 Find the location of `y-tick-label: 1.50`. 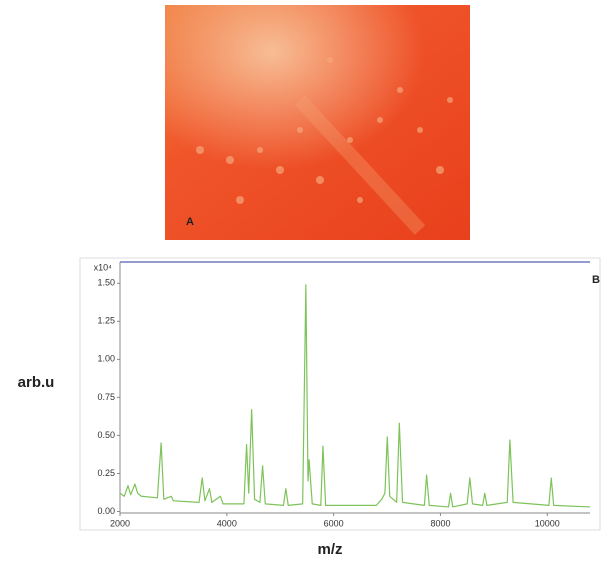

y-tick-label: 1.50 is located at coordinates (106, 283).